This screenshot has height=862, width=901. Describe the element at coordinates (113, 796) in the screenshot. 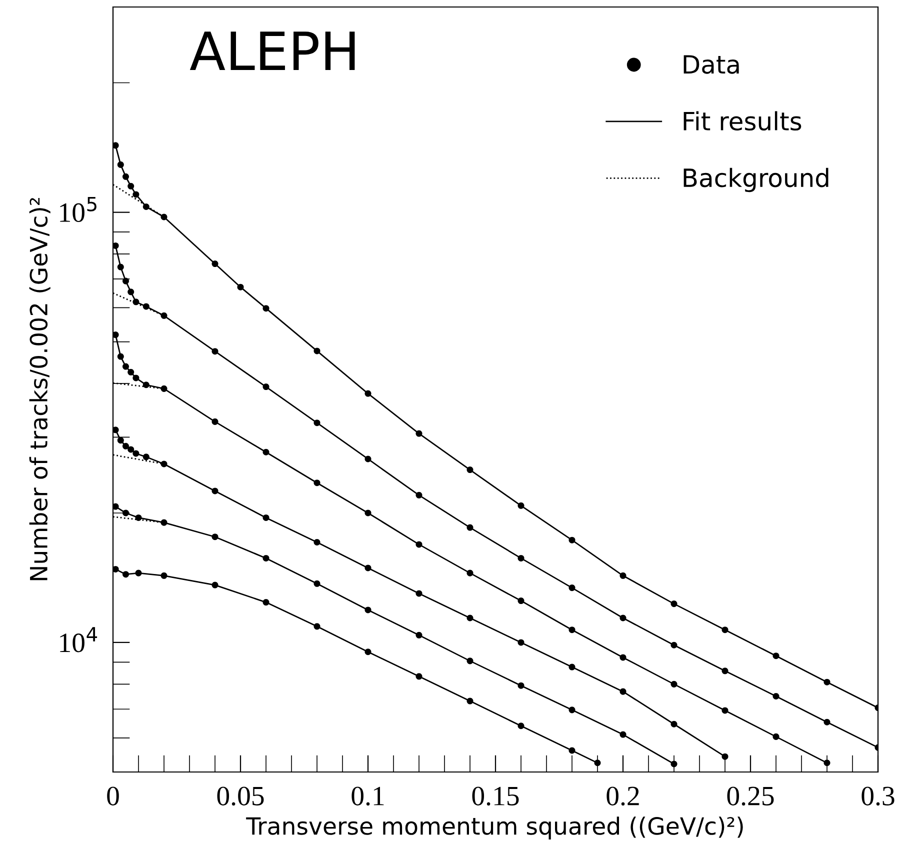

I see `x-tick-label: 0` at that location.